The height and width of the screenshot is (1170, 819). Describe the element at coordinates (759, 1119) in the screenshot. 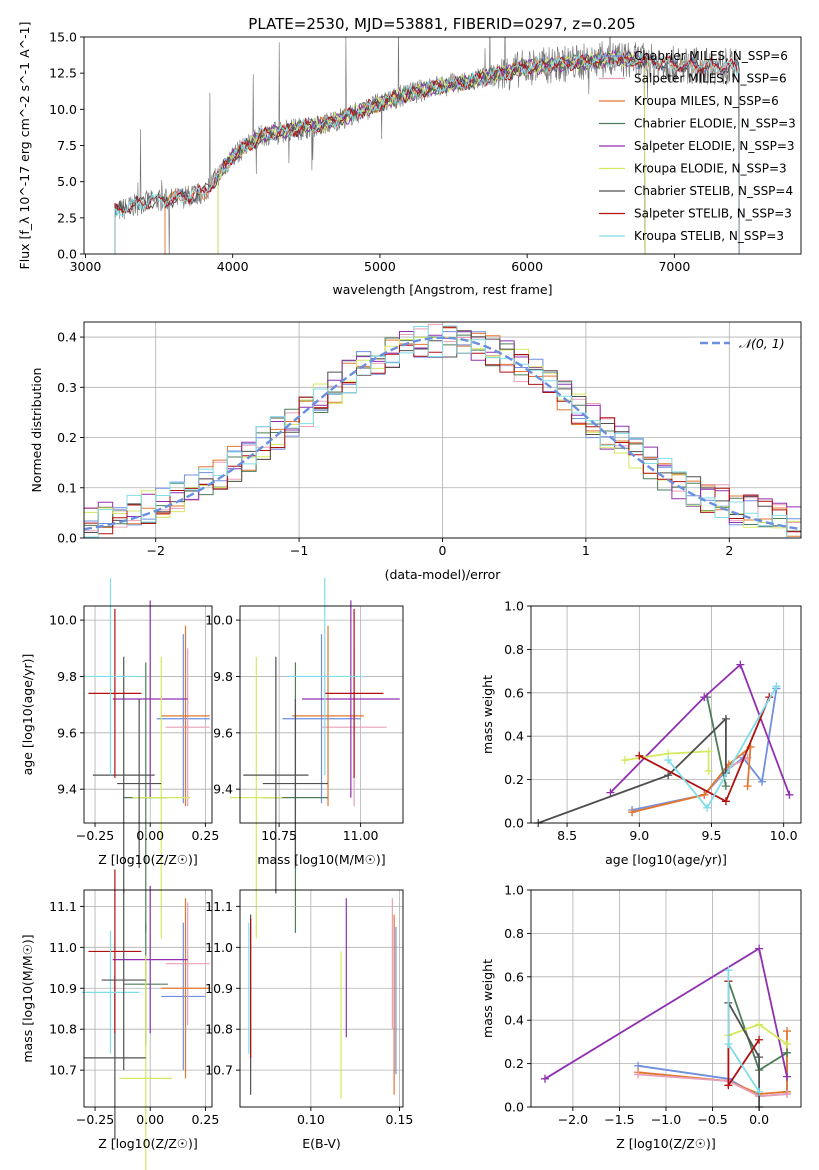

I see `x-tick-label: 0.0` at that location.